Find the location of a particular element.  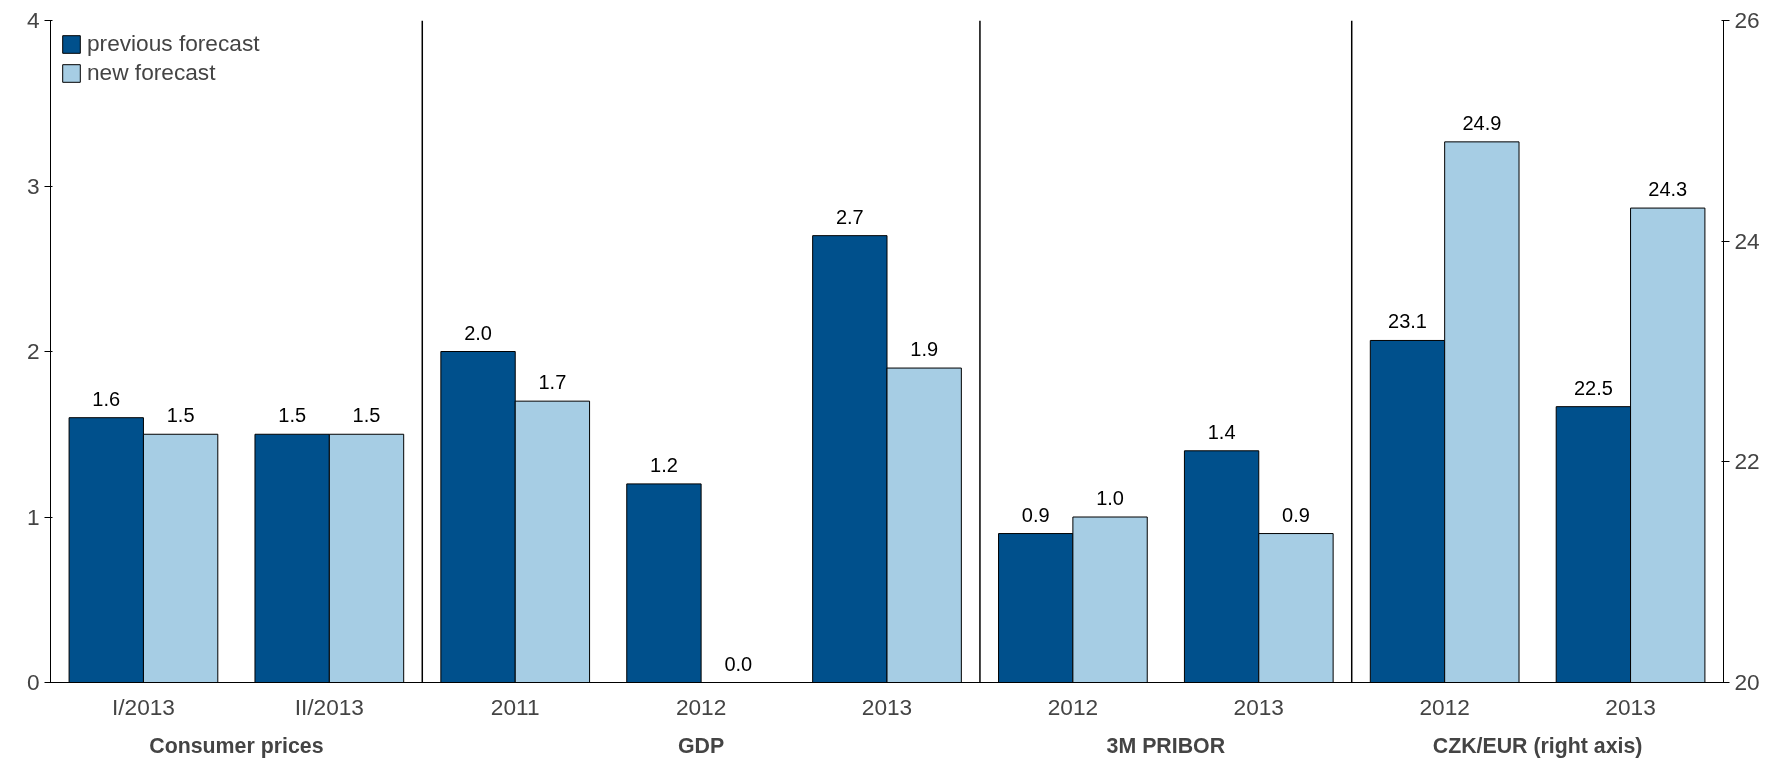

data-label: 1.4 is located at coordinates (1221, 431).